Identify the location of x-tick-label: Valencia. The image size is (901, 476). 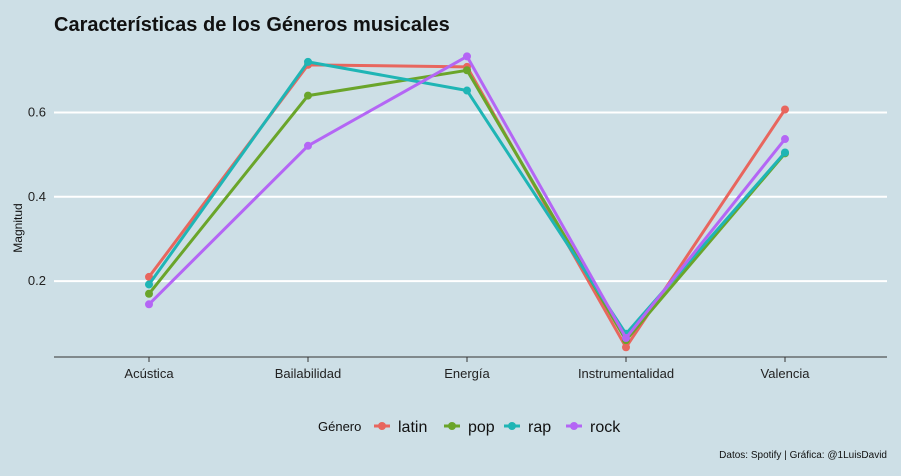
(786, 373).